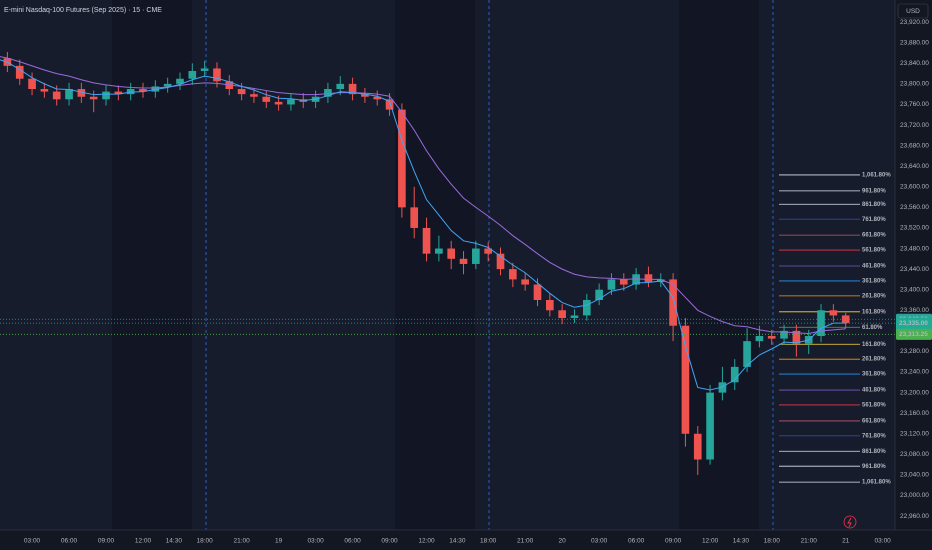 This screenshot has width=932, height=550. What do you see at coordinates (914, 516) in the screenshot?
I see `y-tick-label: 22,960.00` at bounding box center [914, 516].